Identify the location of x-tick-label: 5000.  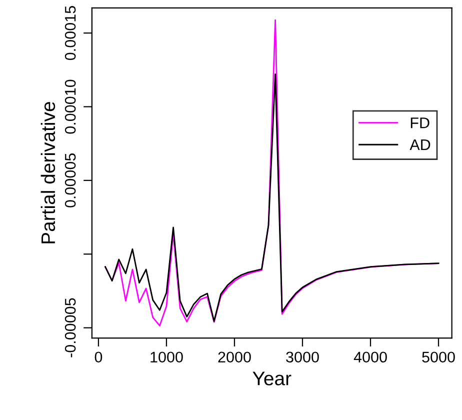
(438, 357).